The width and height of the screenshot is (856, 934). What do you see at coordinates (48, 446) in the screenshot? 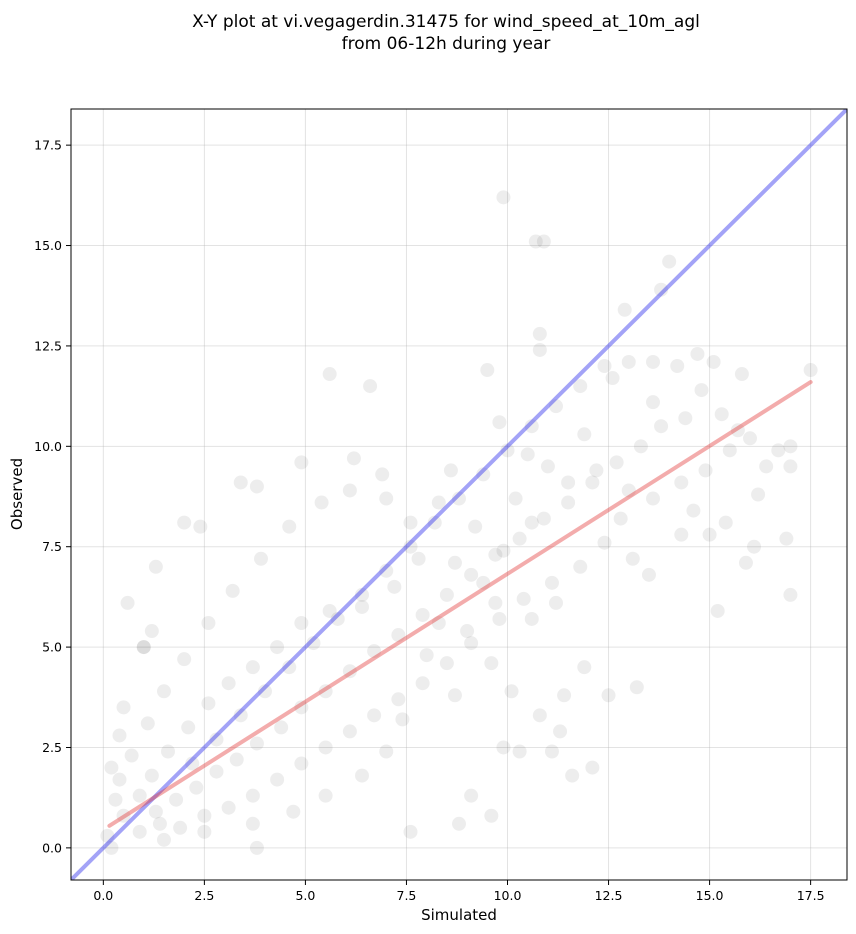
I see `y-tick-label: 10.0` at bounding box center [48, 446].